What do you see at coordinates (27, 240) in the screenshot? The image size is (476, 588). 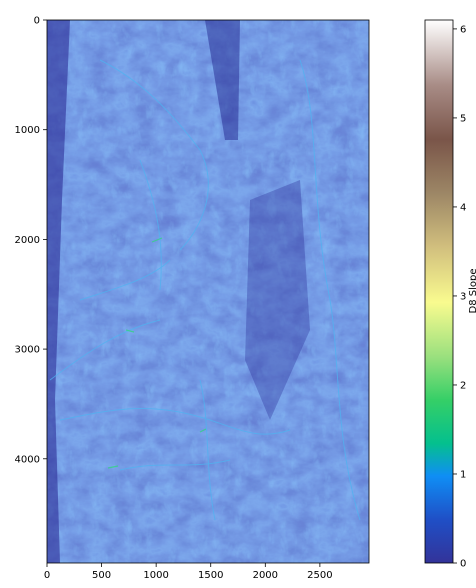 I see `y-tick-label: 2000` at bounding box center [27, 240].